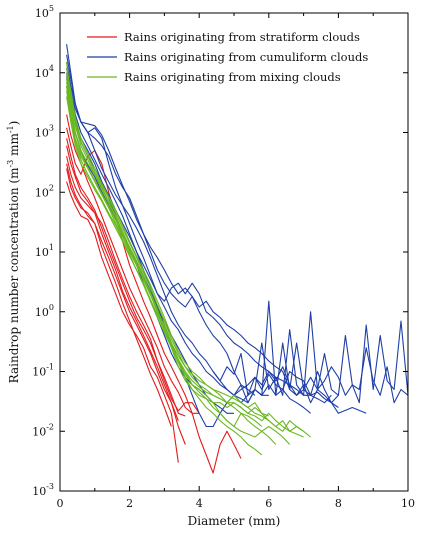  I want to click on legend-label: Rains originating from mixing clouds, so click(232, 77).